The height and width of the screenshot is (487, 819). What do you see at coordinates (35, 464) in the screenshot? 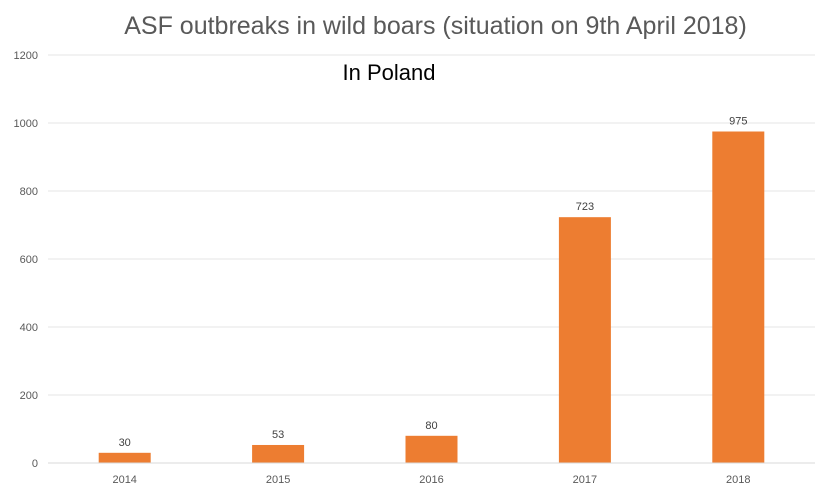
I see `y-tick-label: 0` at bounding box center [35, 464].